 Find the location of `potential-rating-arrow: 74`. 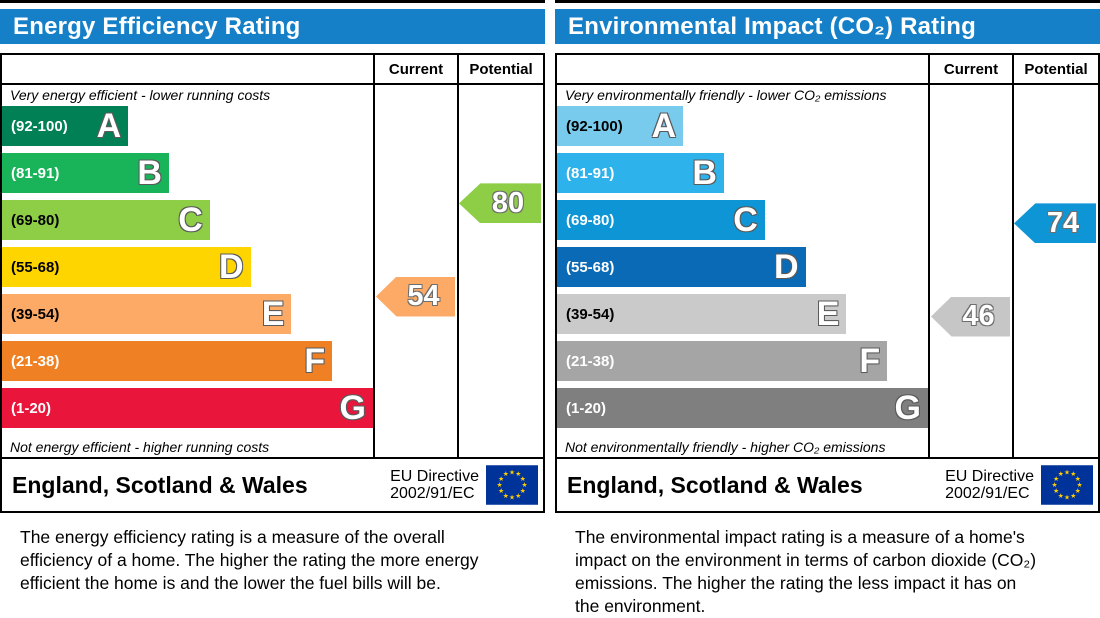

potential-rating-arrow: 74 is located at coordinates (1055, 223).